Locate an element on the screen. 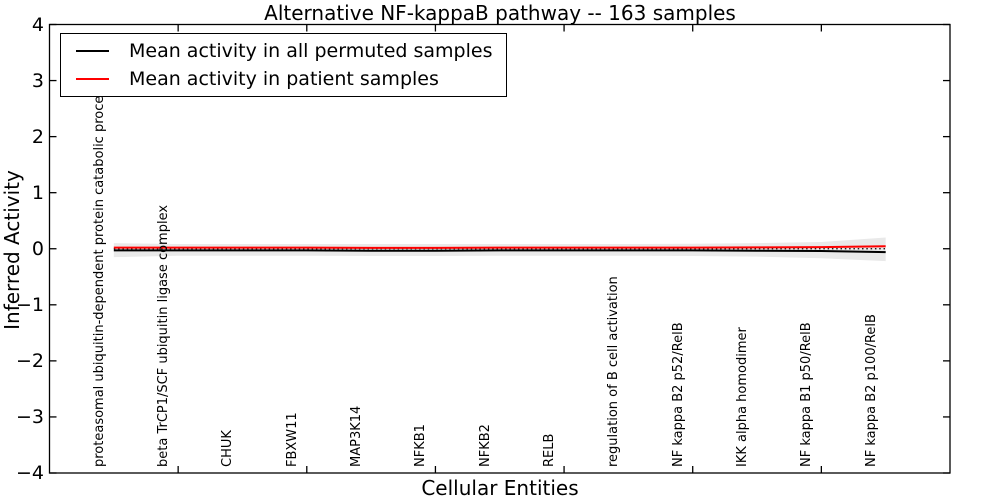 The height and width of the screenshot is (500, 1000). permuted-spread-band is located at coordinates (499, 249).